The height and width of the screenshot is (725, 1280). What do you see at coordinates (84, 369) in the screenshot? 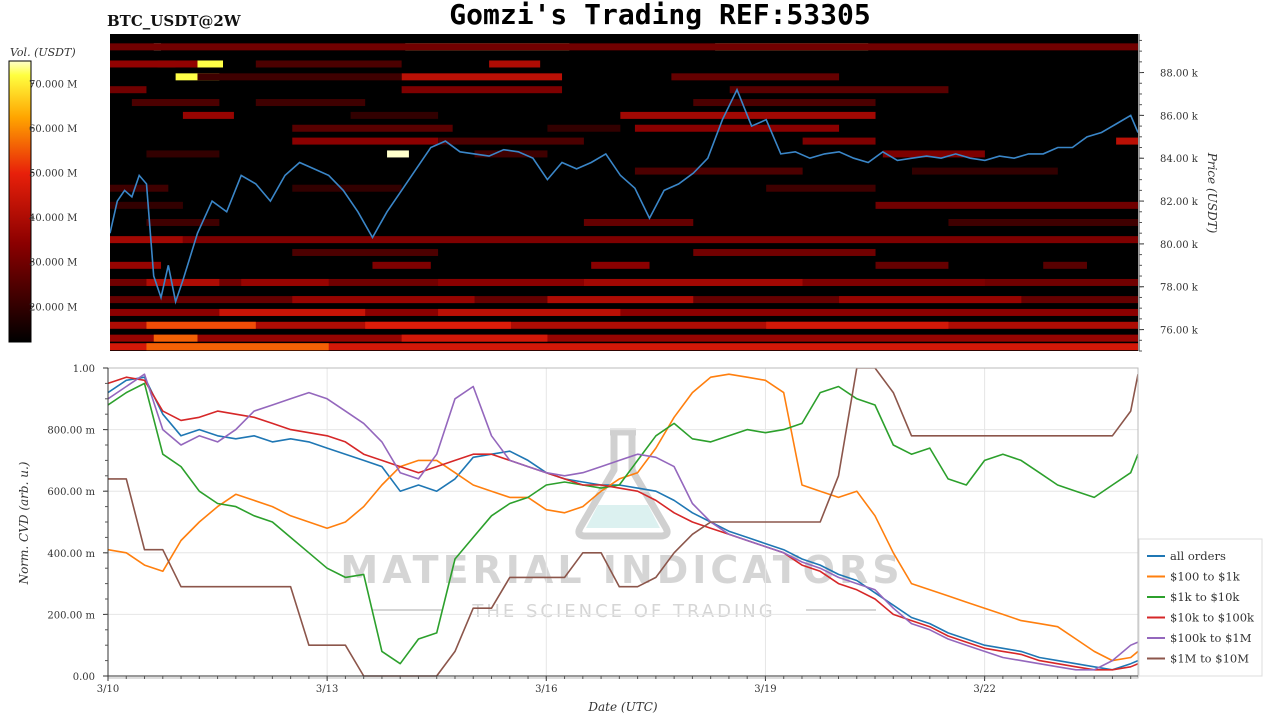
I see `cvd-y-tick-label: 1.00` at bounding box center [84, 369].